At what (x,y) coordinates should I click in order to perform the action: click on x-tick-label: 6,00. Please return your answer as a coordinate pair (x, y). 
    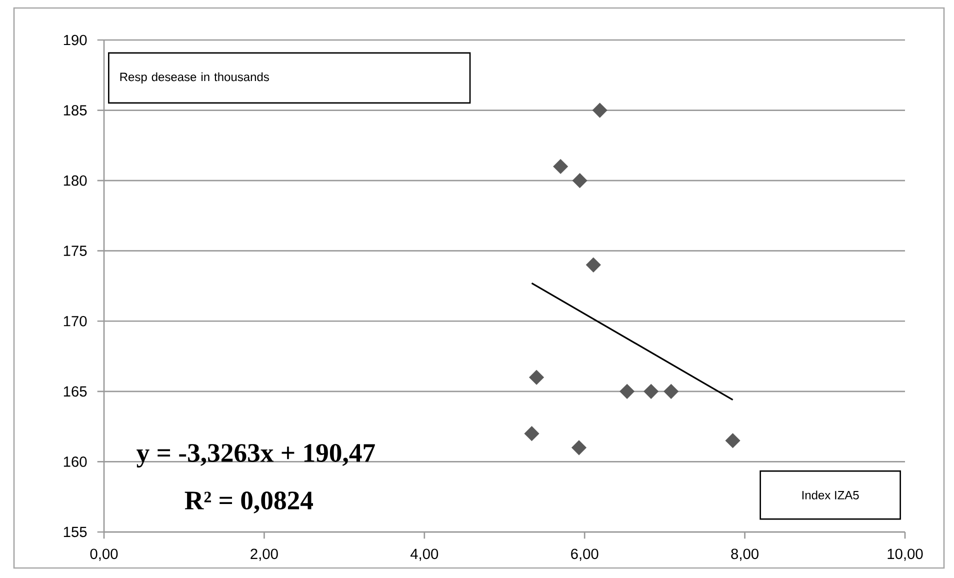
    Looking at the image, I should click on (584, 554).